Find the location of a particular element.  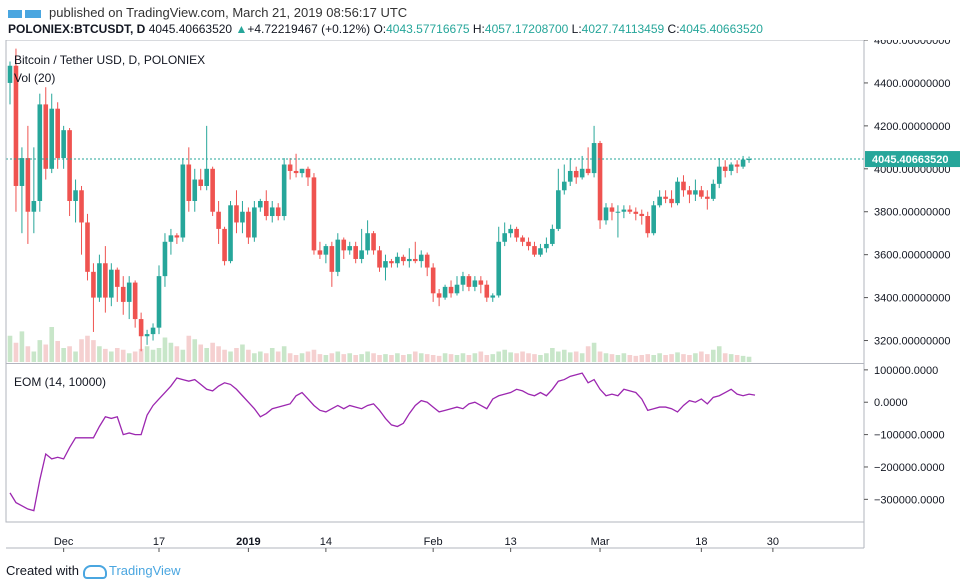

up-arrow-icon: ▲ is located at coordinates (241, 29).